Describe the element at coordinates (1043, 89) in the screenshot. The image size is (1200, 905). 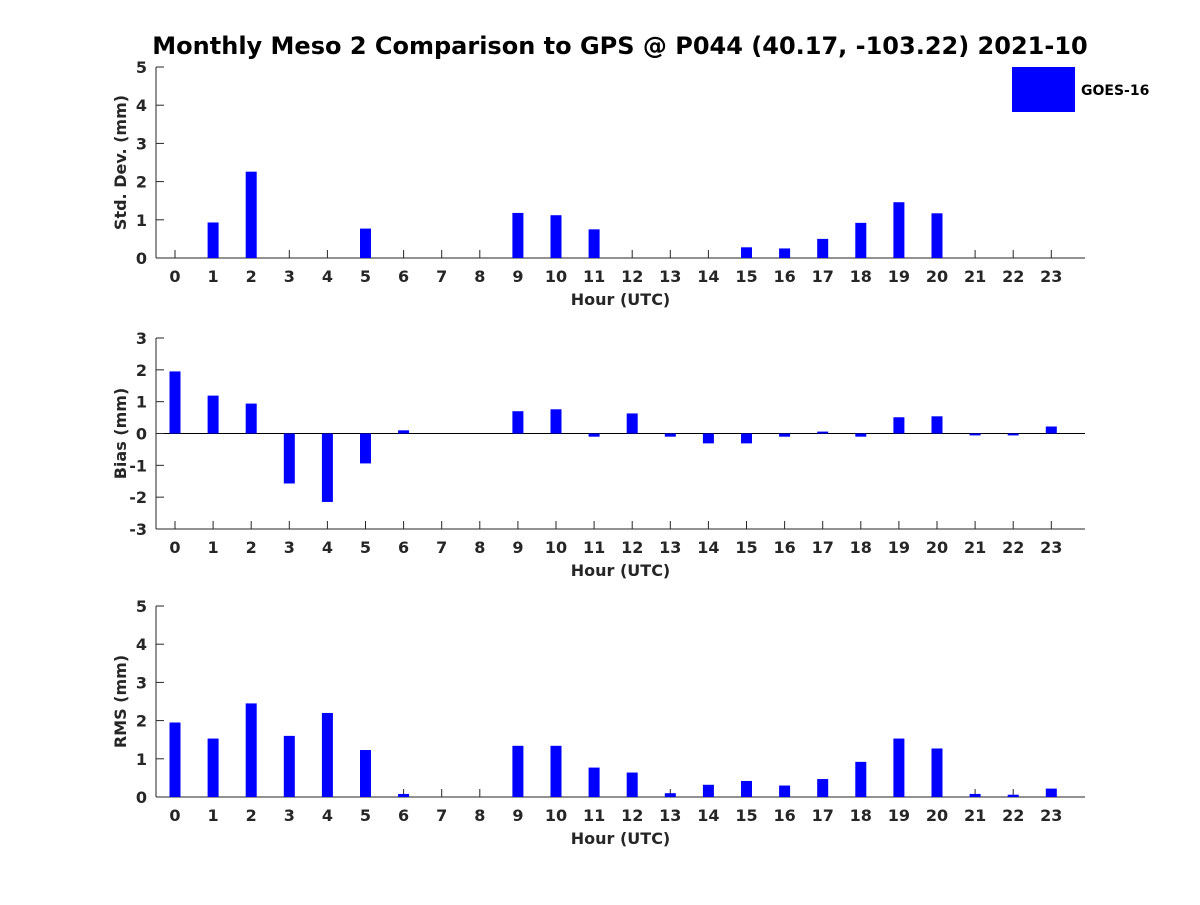
I see `legend-swatch` at that location.